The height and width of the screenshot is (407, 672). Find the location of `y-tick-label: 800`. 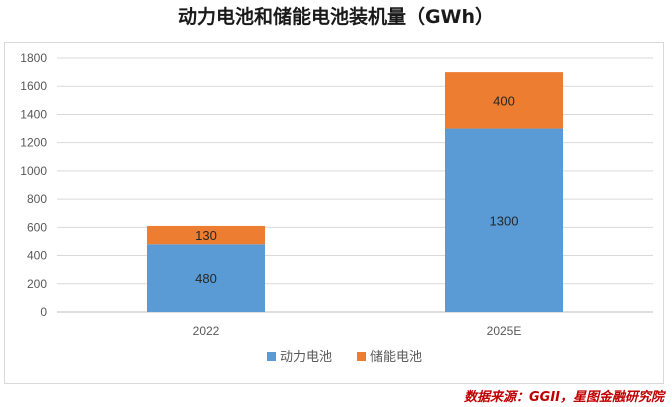

y-tick-label: 800 is located at coordinates (37, 199).